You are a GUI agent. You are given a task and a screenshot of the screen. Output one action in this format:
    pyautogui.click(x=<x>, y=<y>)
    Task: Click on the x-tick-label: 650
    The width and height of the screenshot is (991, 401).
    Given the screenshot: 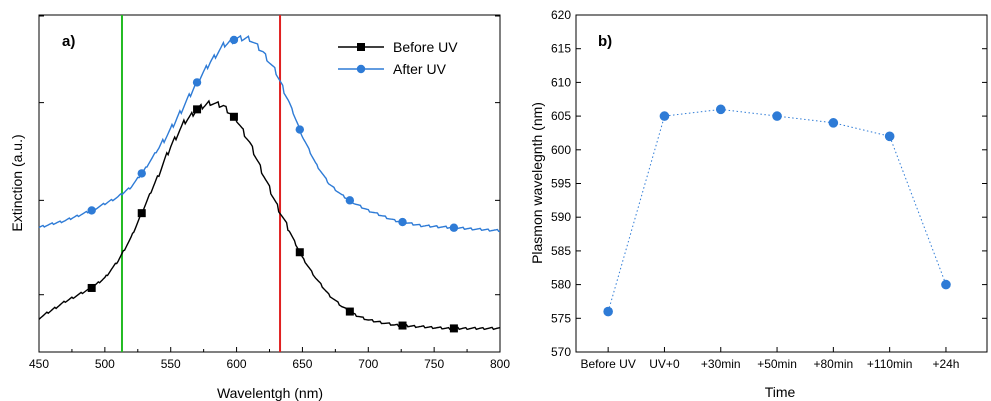 What is the action you would take?
    pyautogui.click(x=302, y=364)
    